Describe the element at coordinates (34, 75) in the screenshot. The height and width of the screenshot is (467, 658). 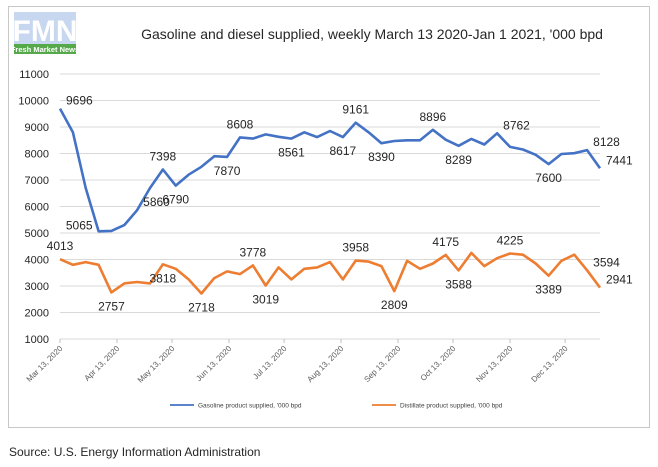
I see `y-tick-label: 11000` at that location.